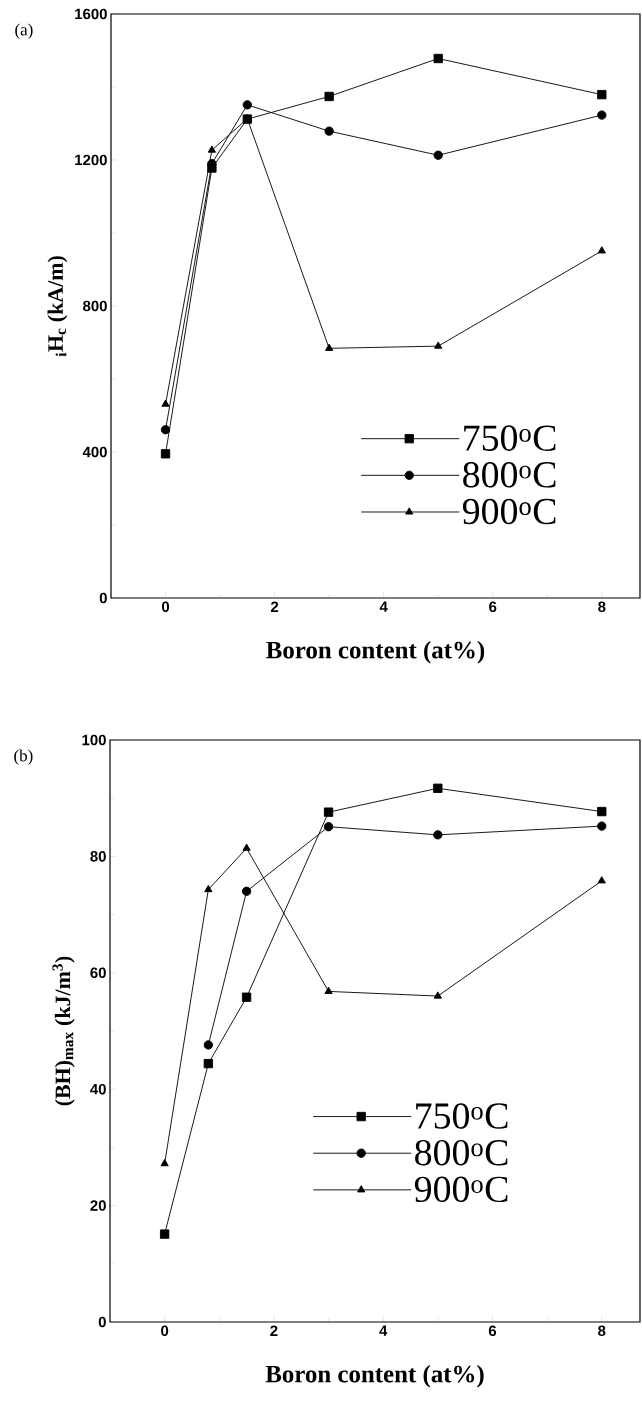 The height and width of the screenshot is (1410, 642). What do you see at coordinates (94, 452) in the screenshot?
I see `y-tick-label: 400` at bounding box center [94, 452].